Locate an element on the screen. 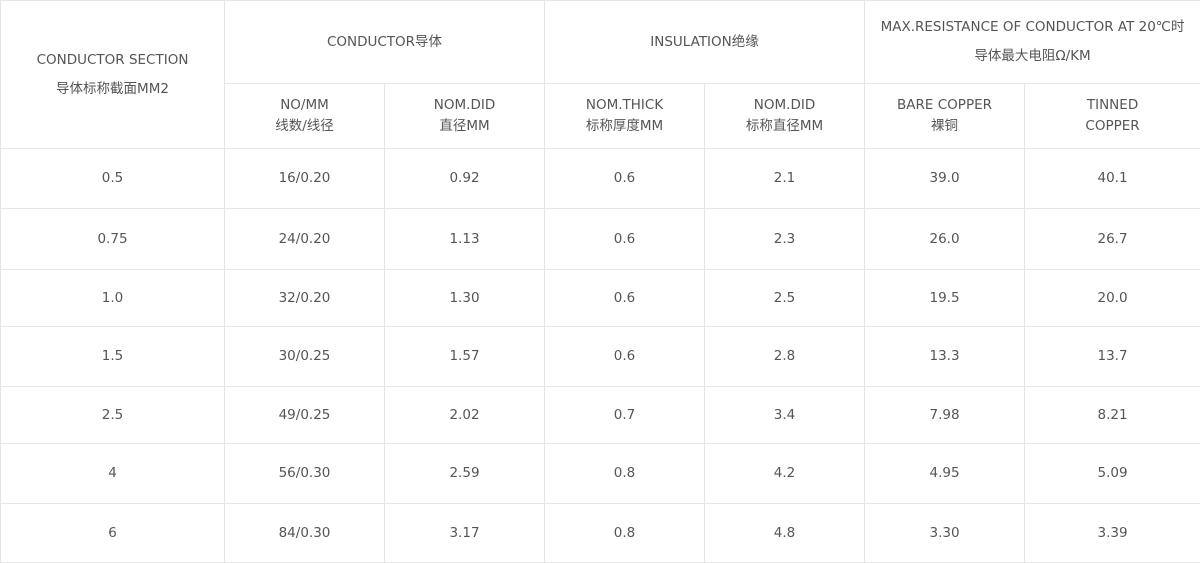  header-nom-did-insulation-cn: 标称直径MM is located at coordinates (784, 126).